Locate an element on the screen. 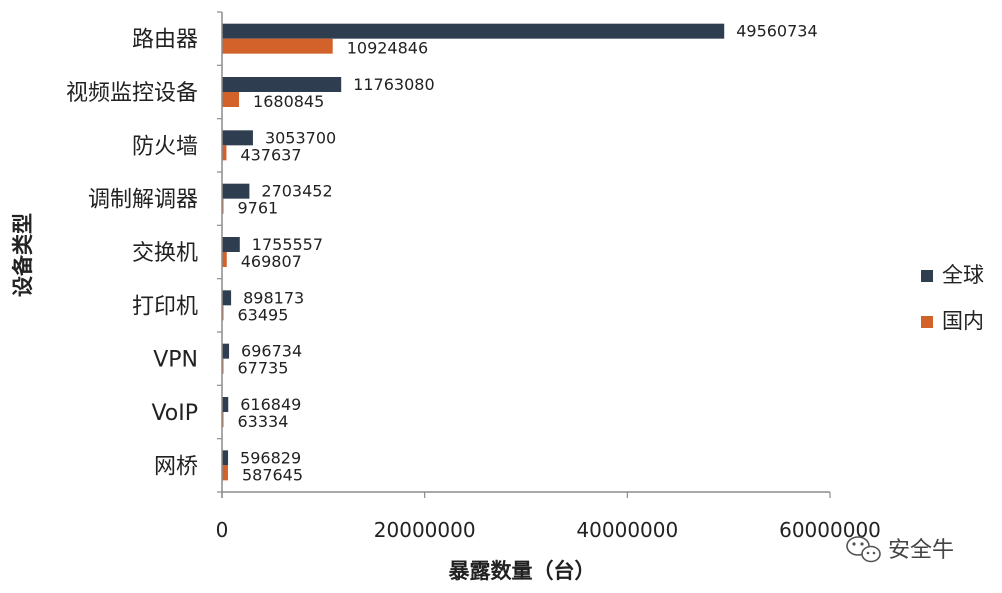  data-label: 49560734 is located at coordinates (776, 31).